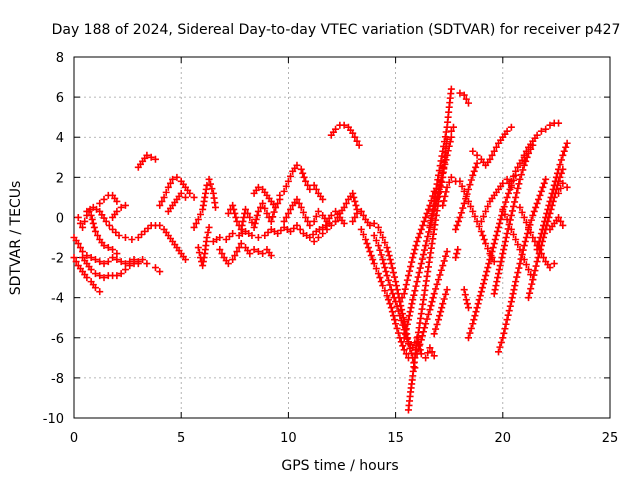 The height and width of the screenshot is (480, 640). I want to click on y-tick-label-4: -2, so click(57, 259).